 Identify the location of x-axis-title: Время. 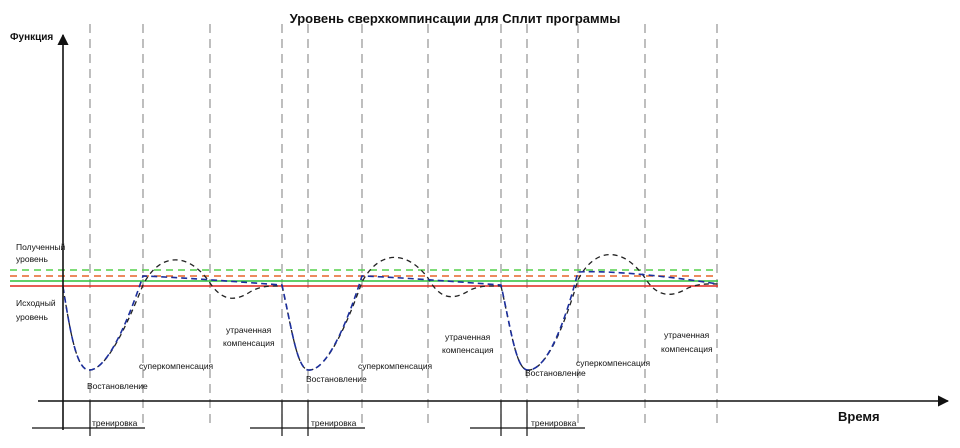
(859, 416).